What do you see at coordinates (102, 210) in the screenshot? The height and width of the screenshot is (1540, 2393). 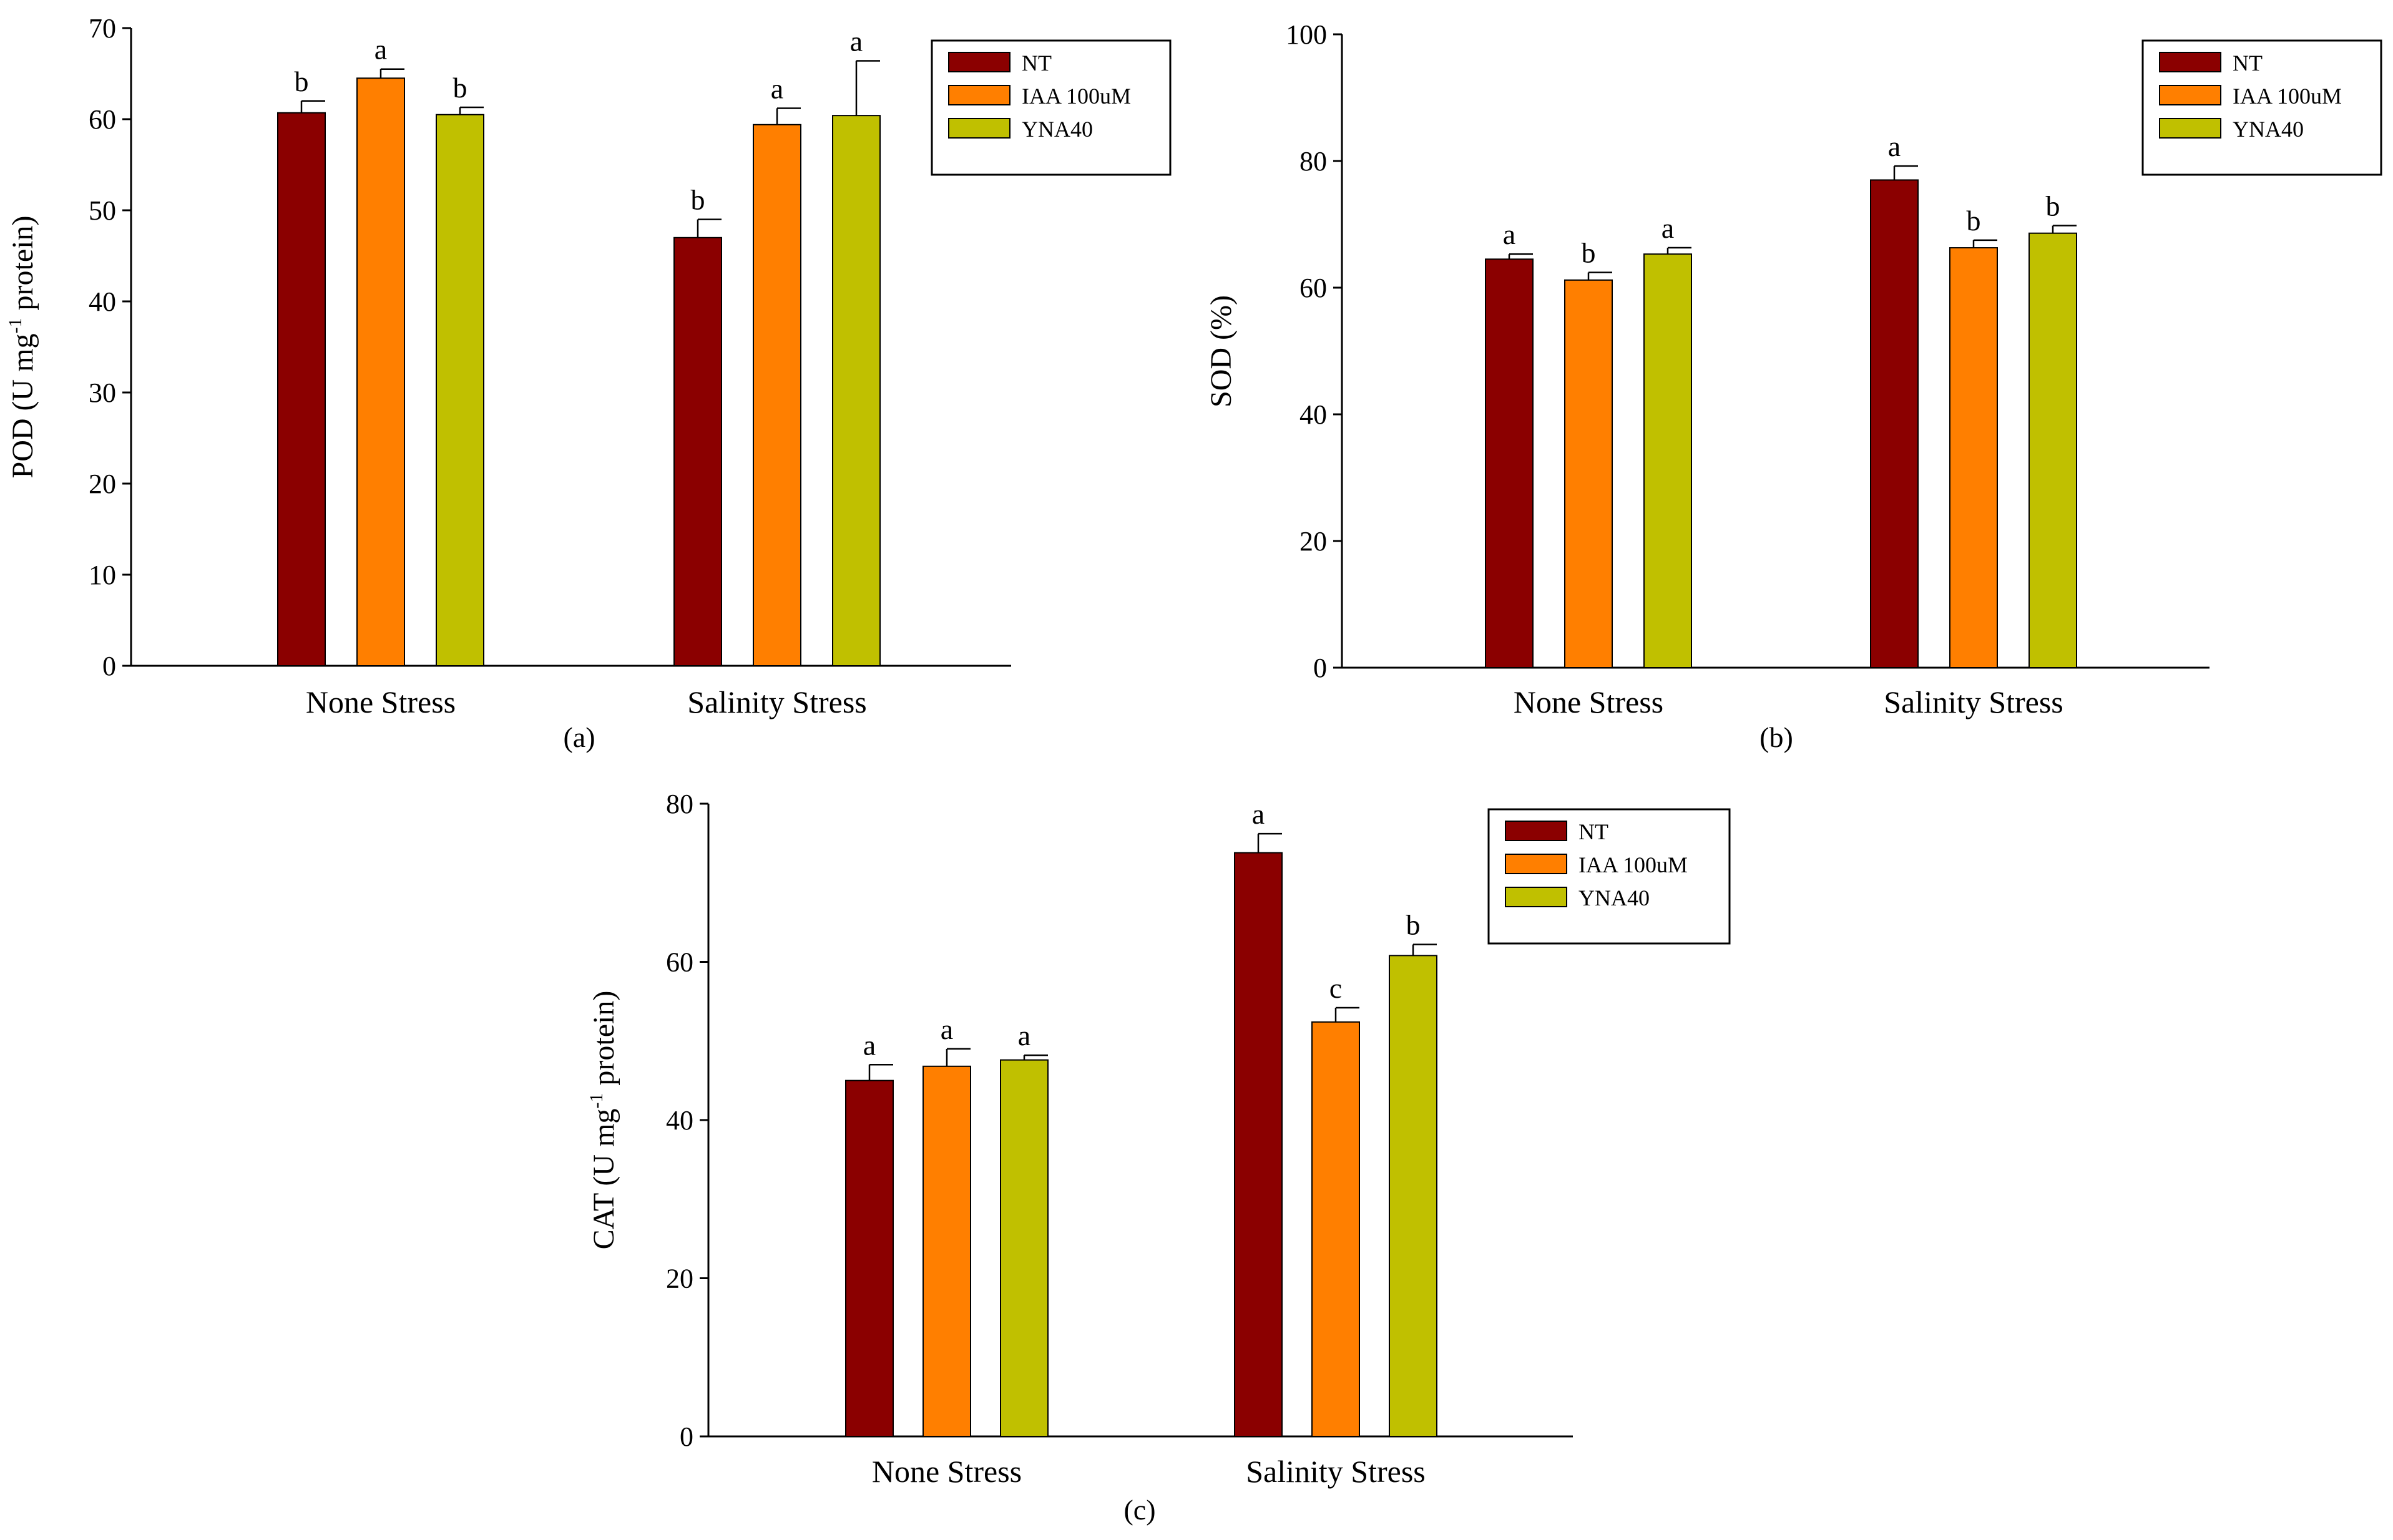 I see `y-tick-label: 50` at bounding box center [102, 210].